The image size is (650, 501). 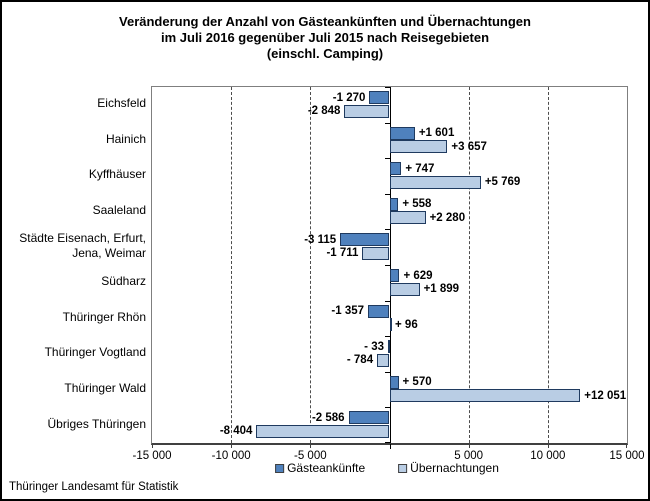 I want to click on legend-label: Übernachtungen, so click(x=454, y=468).